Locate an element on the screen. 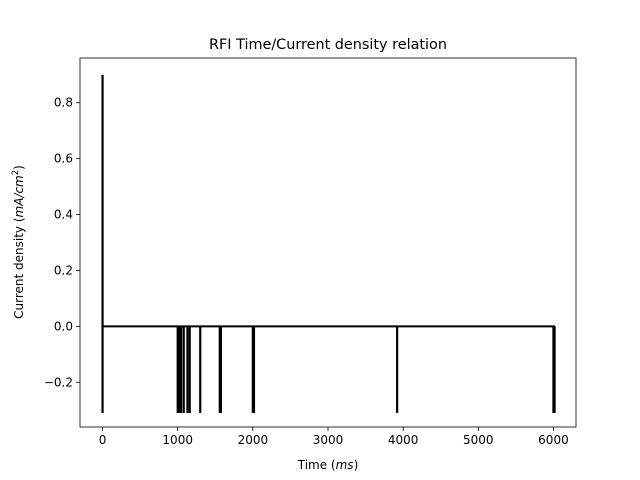  x-axis-label: Time (ms) is located at coordinates (328, 465).